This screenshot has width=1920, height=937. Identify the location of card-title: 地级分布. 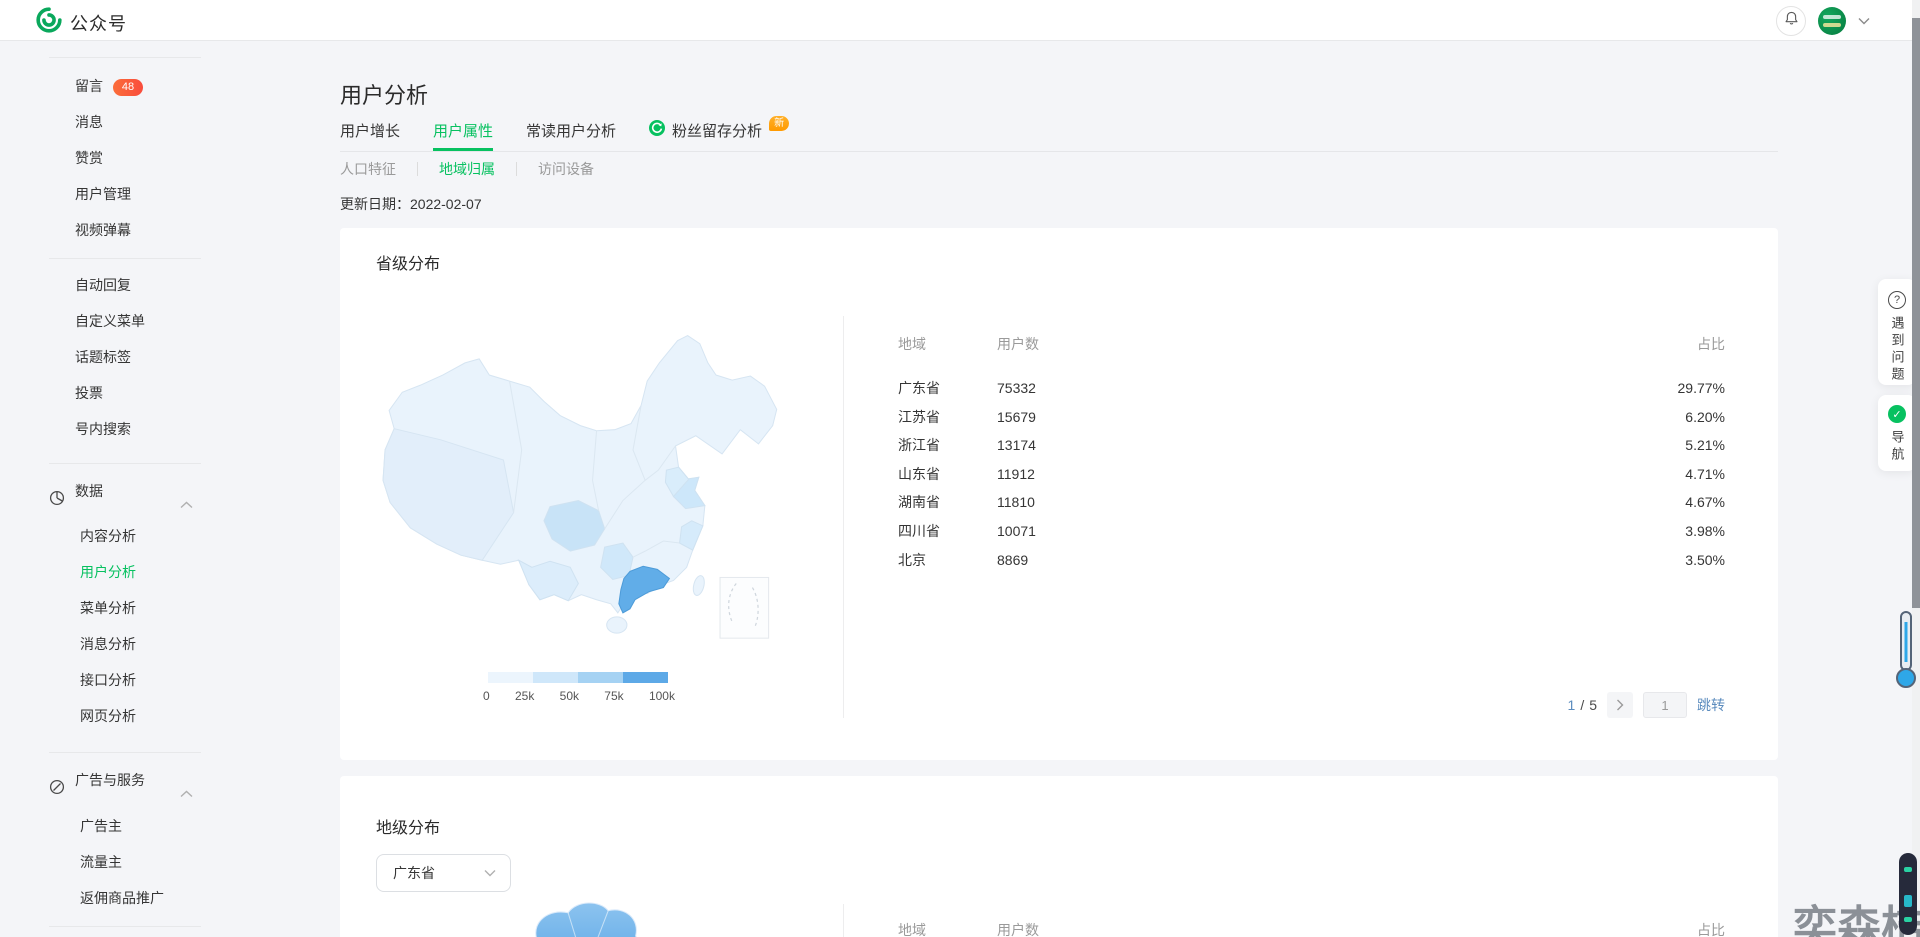
(408, 828).